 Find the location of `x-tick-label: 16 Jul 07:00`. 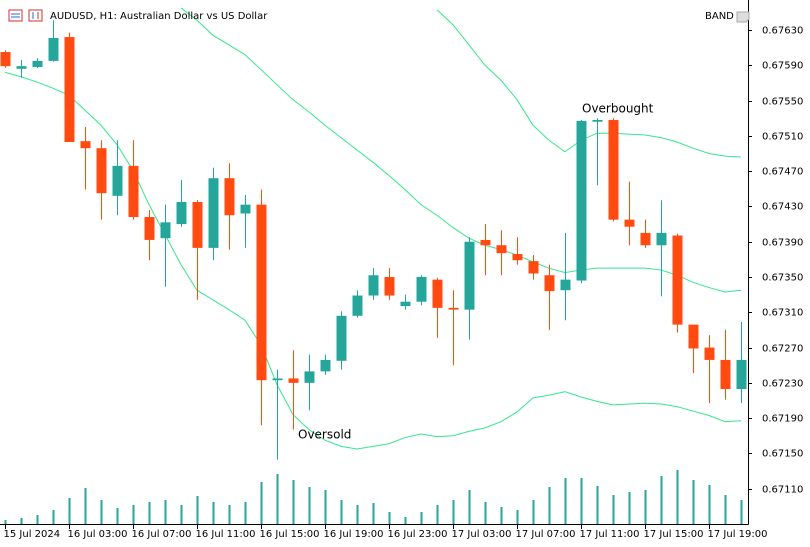

x-tick-label: 16 Jul 07:00 is located at coordinates (162, 534).